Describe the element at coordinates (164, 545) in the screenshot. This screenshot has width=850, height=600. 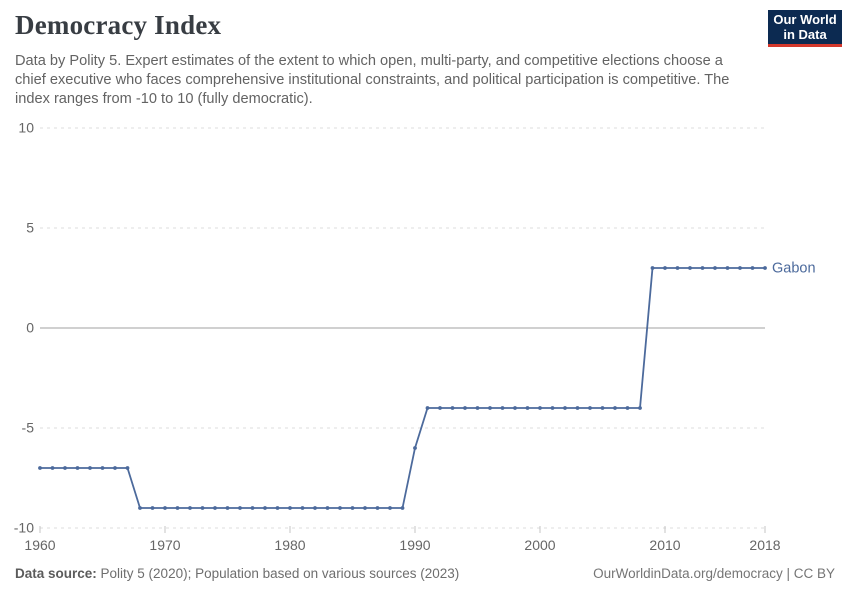
I see `x-tick-label: 1970` at that location.